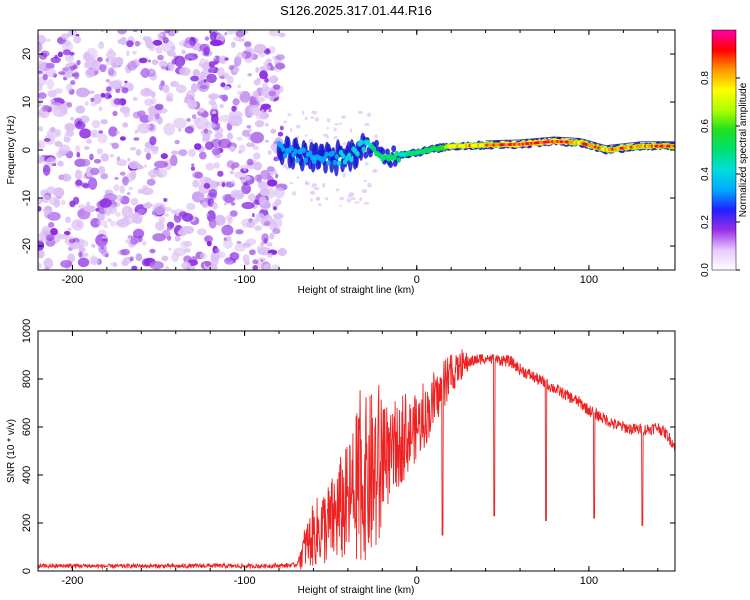 Image resolution: width=750 pixels, height=600 pixels. What do you see at coordinates (705, 78) in the screenshot?
I see `colorbar-tick-label: 0.8` at bounding box center [705, 78].